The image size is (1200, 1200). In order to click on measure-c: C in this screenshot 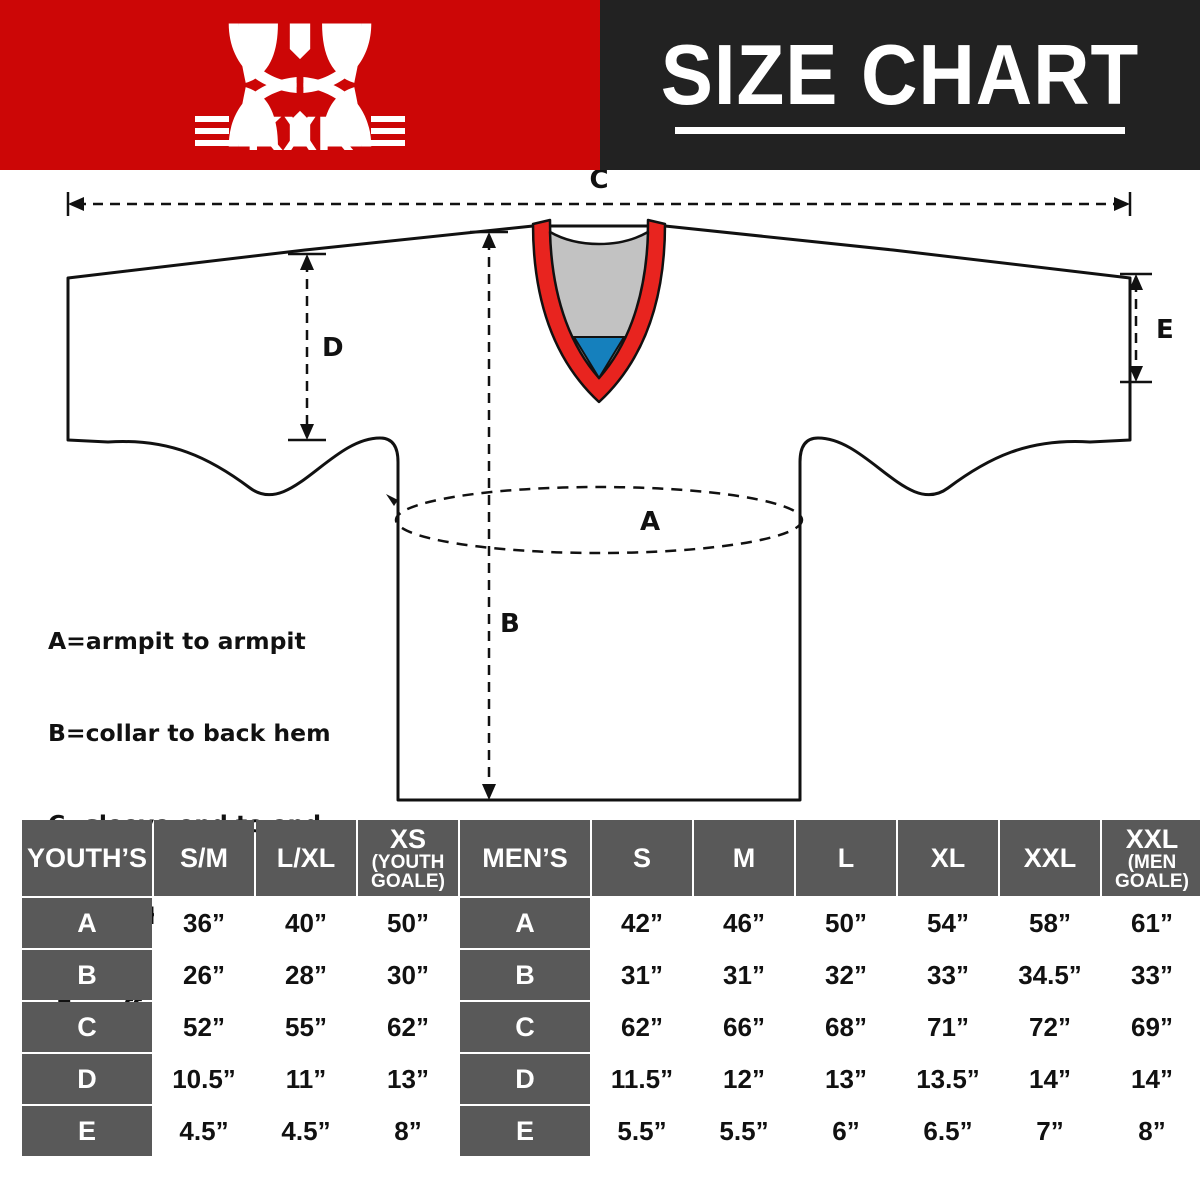, I will do `click(599, 193)`.